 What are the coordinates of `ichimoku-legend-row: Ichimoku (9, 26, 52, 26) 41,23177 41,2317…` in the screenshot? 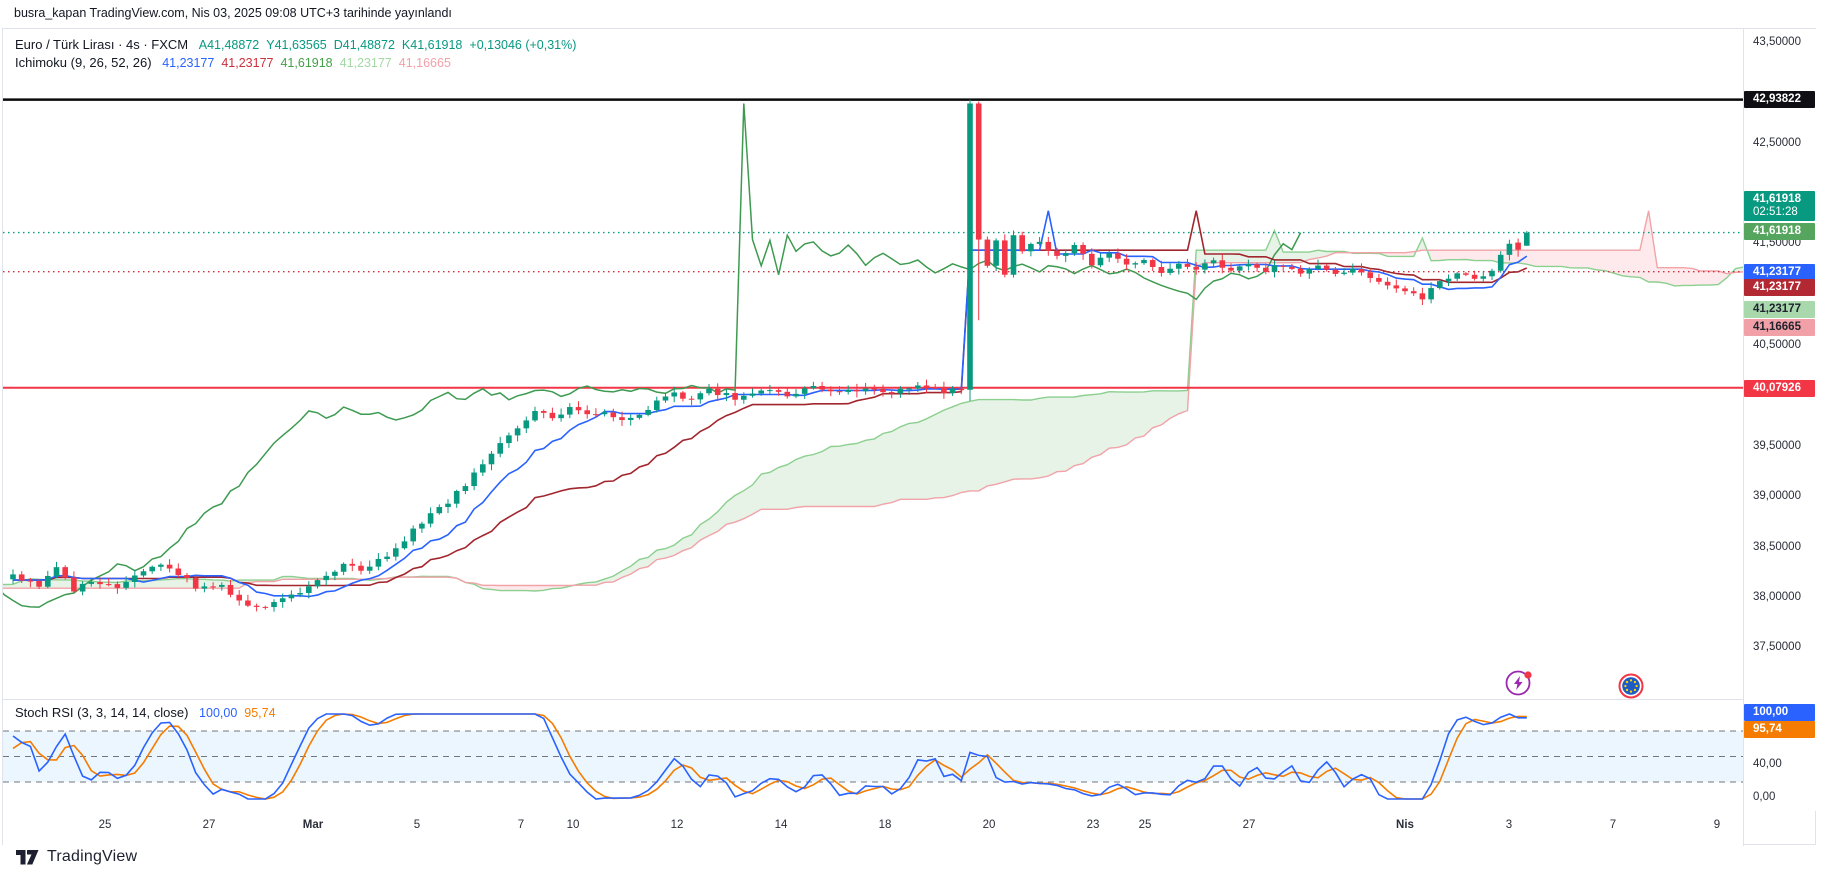 It's located at (233, 62).